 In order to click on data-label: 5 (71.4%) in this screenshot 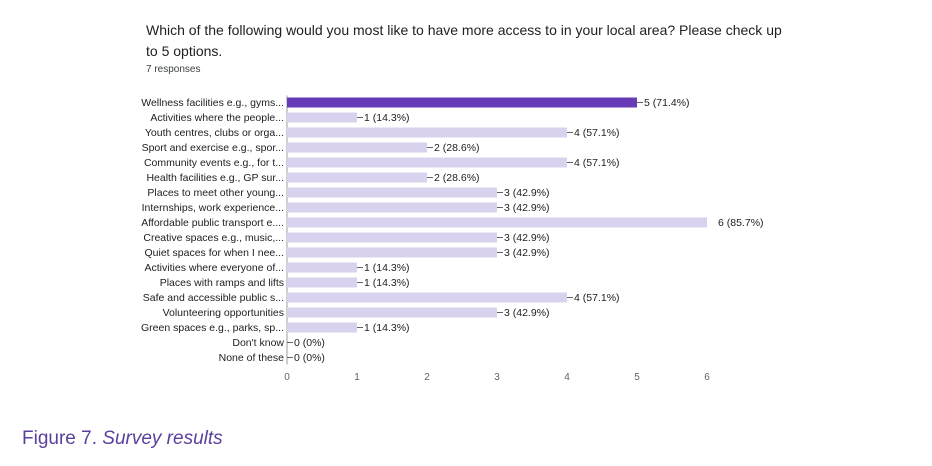, I will do `click(667, 103)`.